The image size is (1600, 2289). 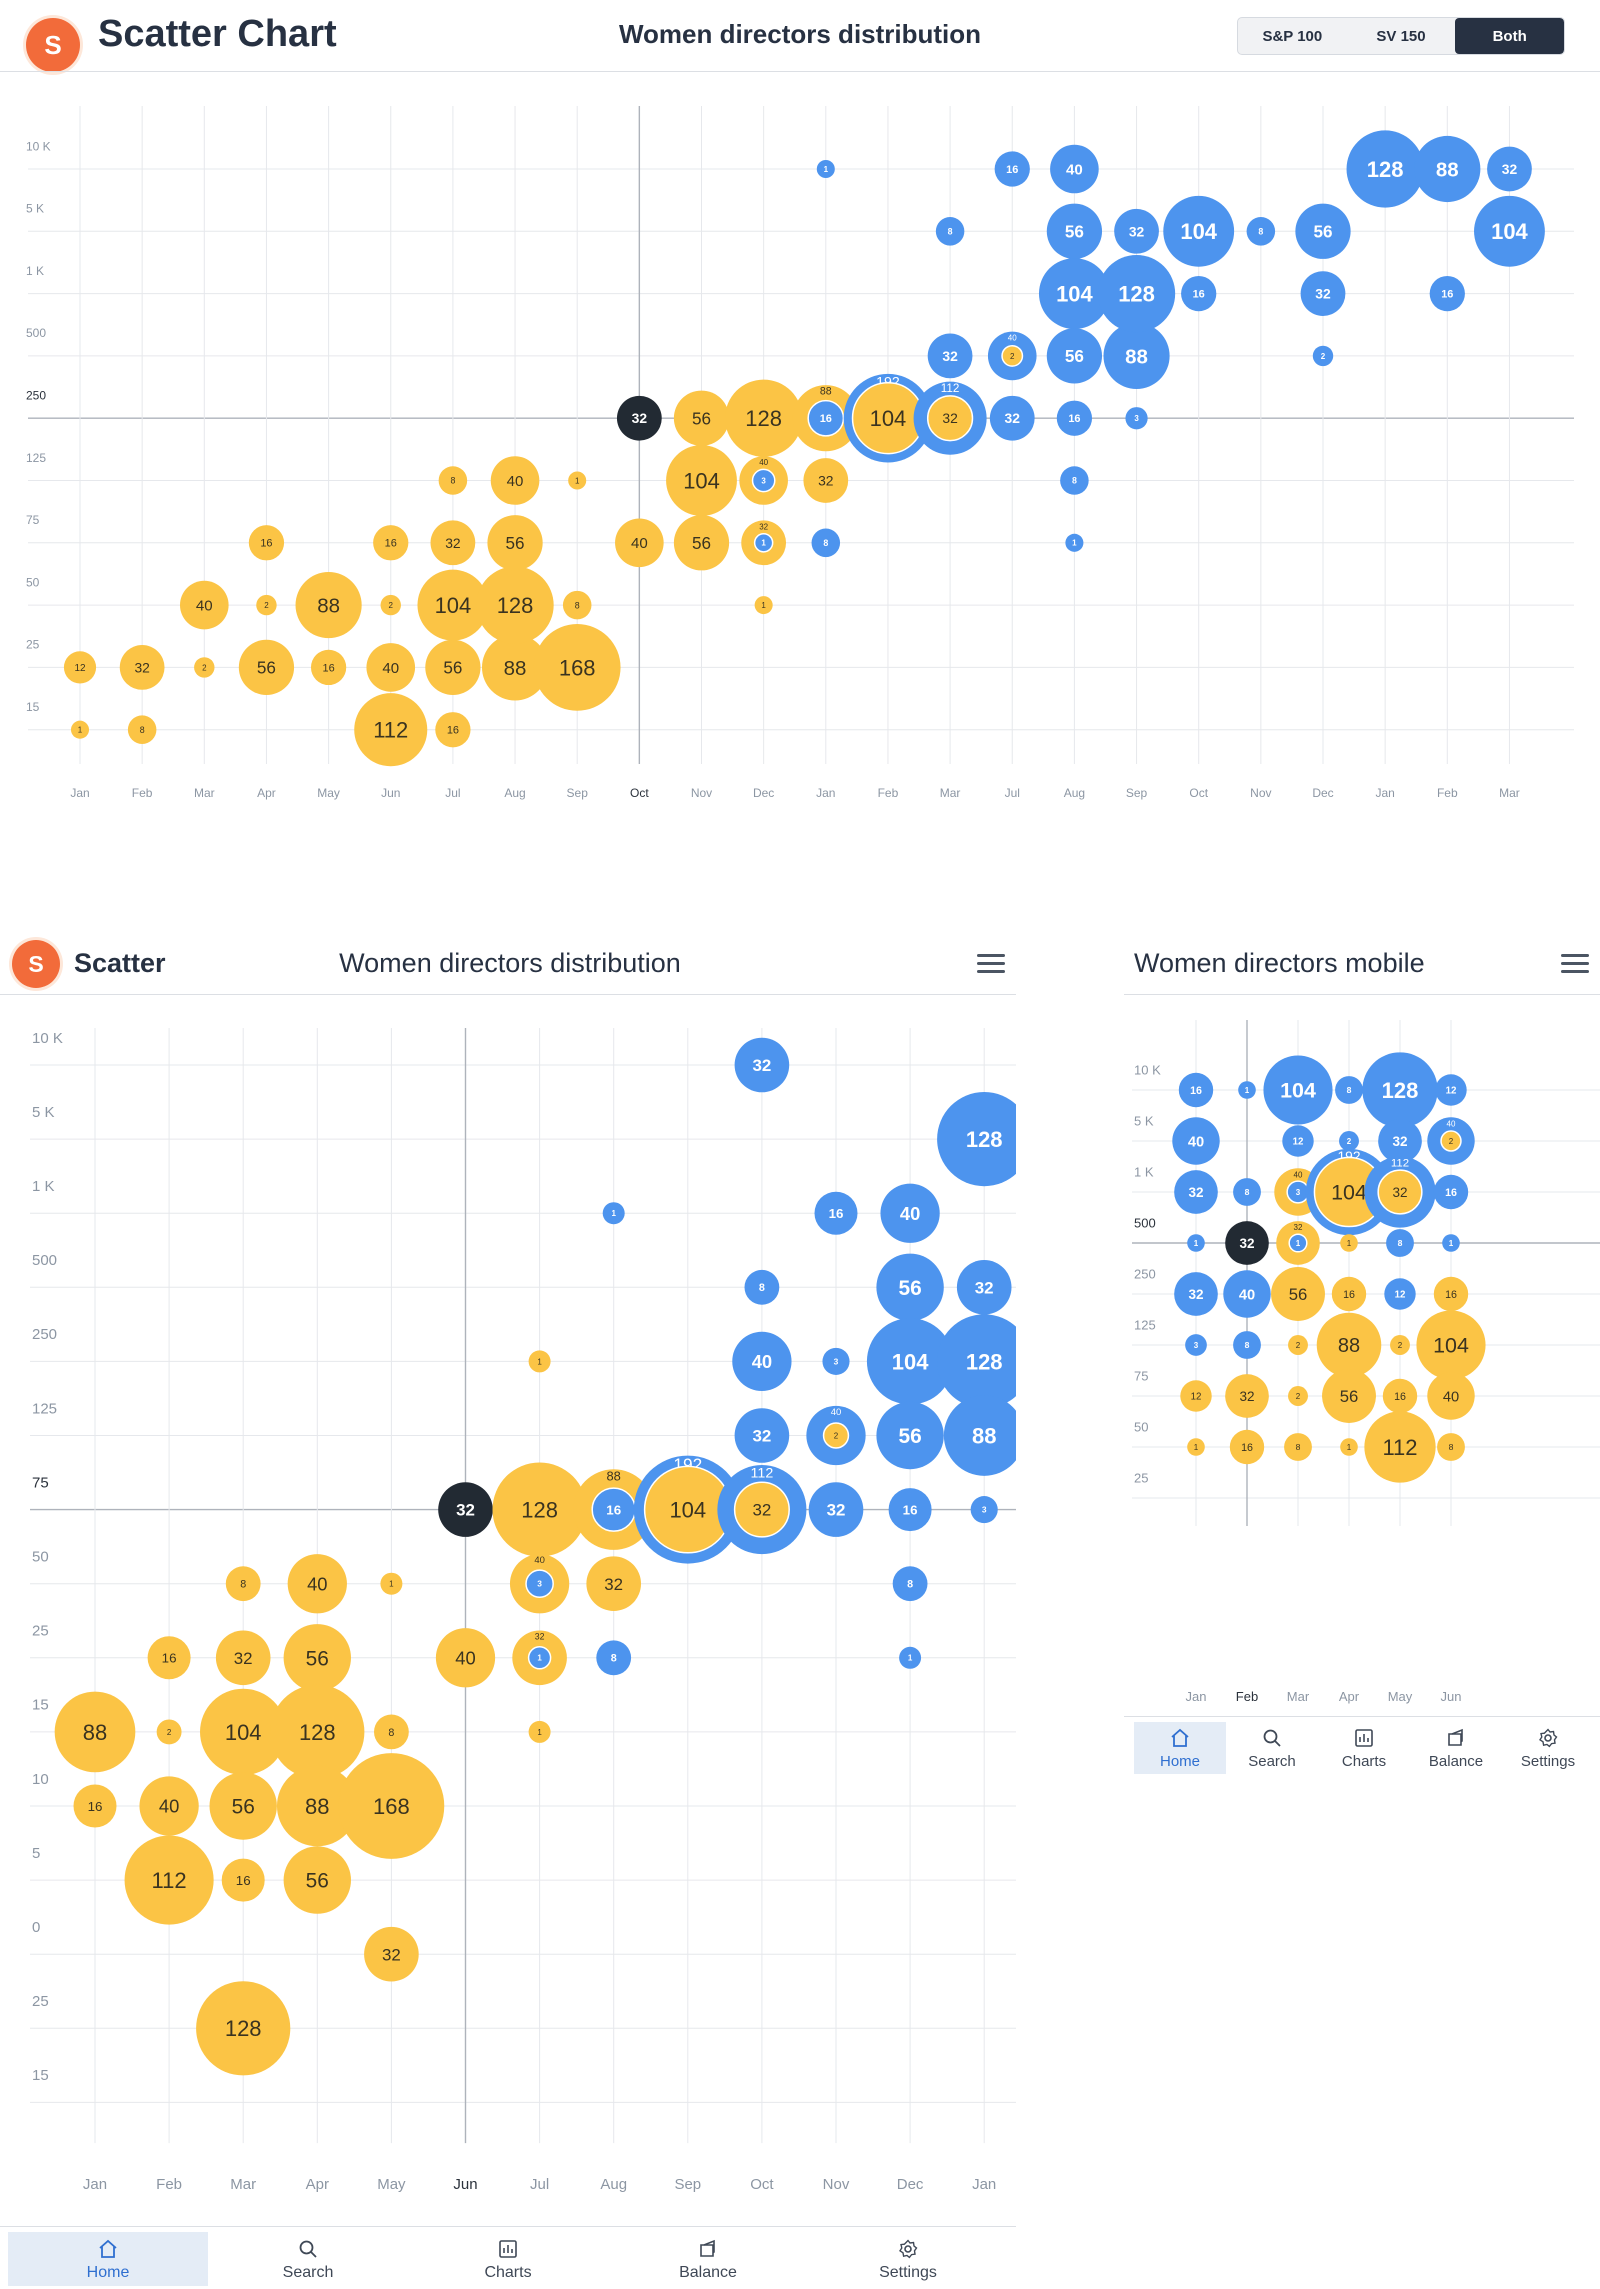 What do you see at coordinates (1575, 964) in the screenshot?
I see `mobile-menu-icon` at bounding box center [1575, 964].